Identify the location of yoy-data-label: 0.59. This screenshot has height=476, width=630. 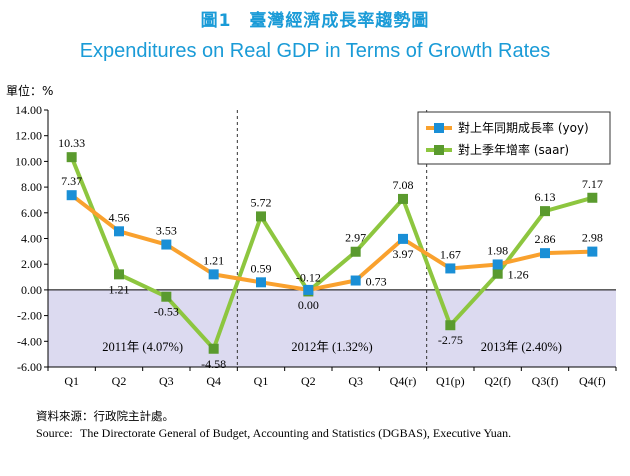
(261, 268).